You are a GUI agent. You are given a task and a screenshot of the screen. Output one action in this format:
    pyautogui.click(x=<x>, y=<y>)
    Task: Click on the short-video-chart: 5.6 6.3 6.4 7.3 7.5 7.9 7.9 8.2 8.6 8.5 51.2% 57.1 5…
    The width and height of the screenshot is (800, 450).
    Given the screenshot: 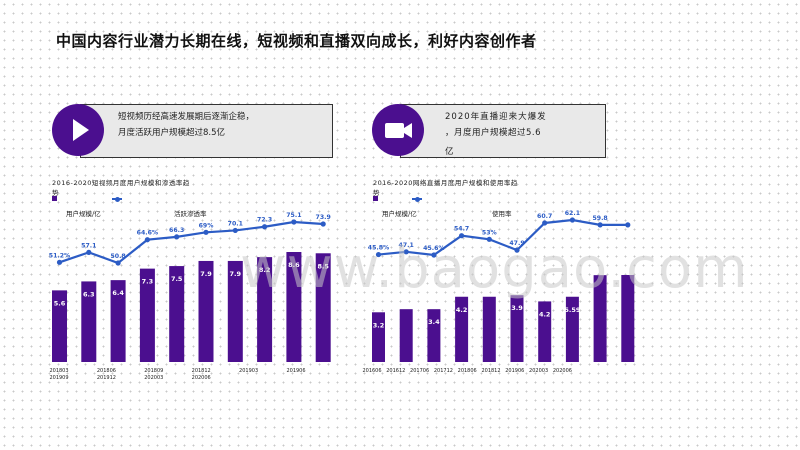 What is the action you would take?
    pyautogui.click(x=190, y=296)
    